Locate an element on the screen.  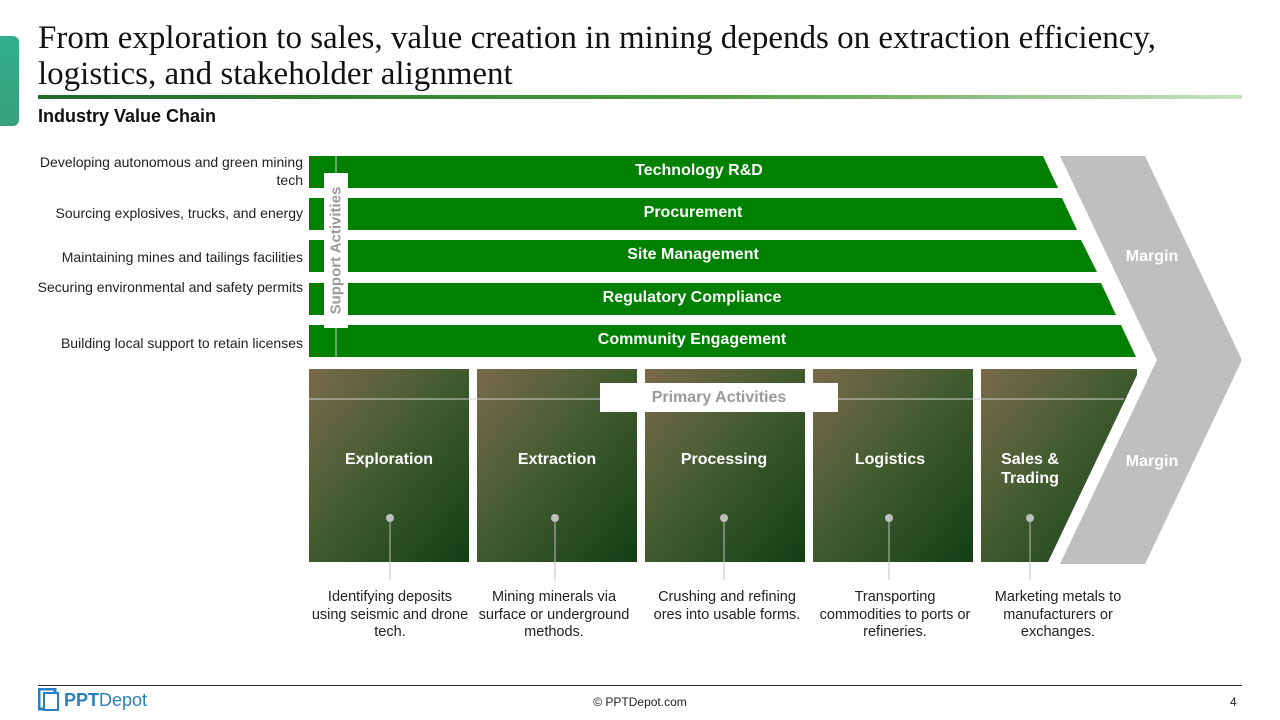
support-bar-label-regulatory: Regulatory Compliance is located at coordinates (692, 297).